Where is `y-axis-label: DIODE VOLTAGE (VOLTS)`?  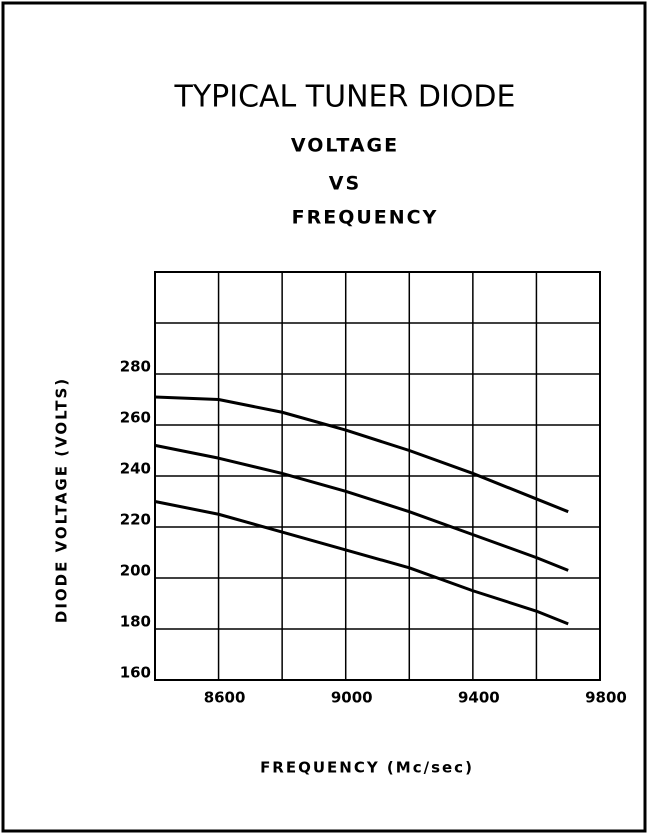
y-axis-label: DIODE VOLTAGE (VOLTS) is located at coordinates (62, 500).